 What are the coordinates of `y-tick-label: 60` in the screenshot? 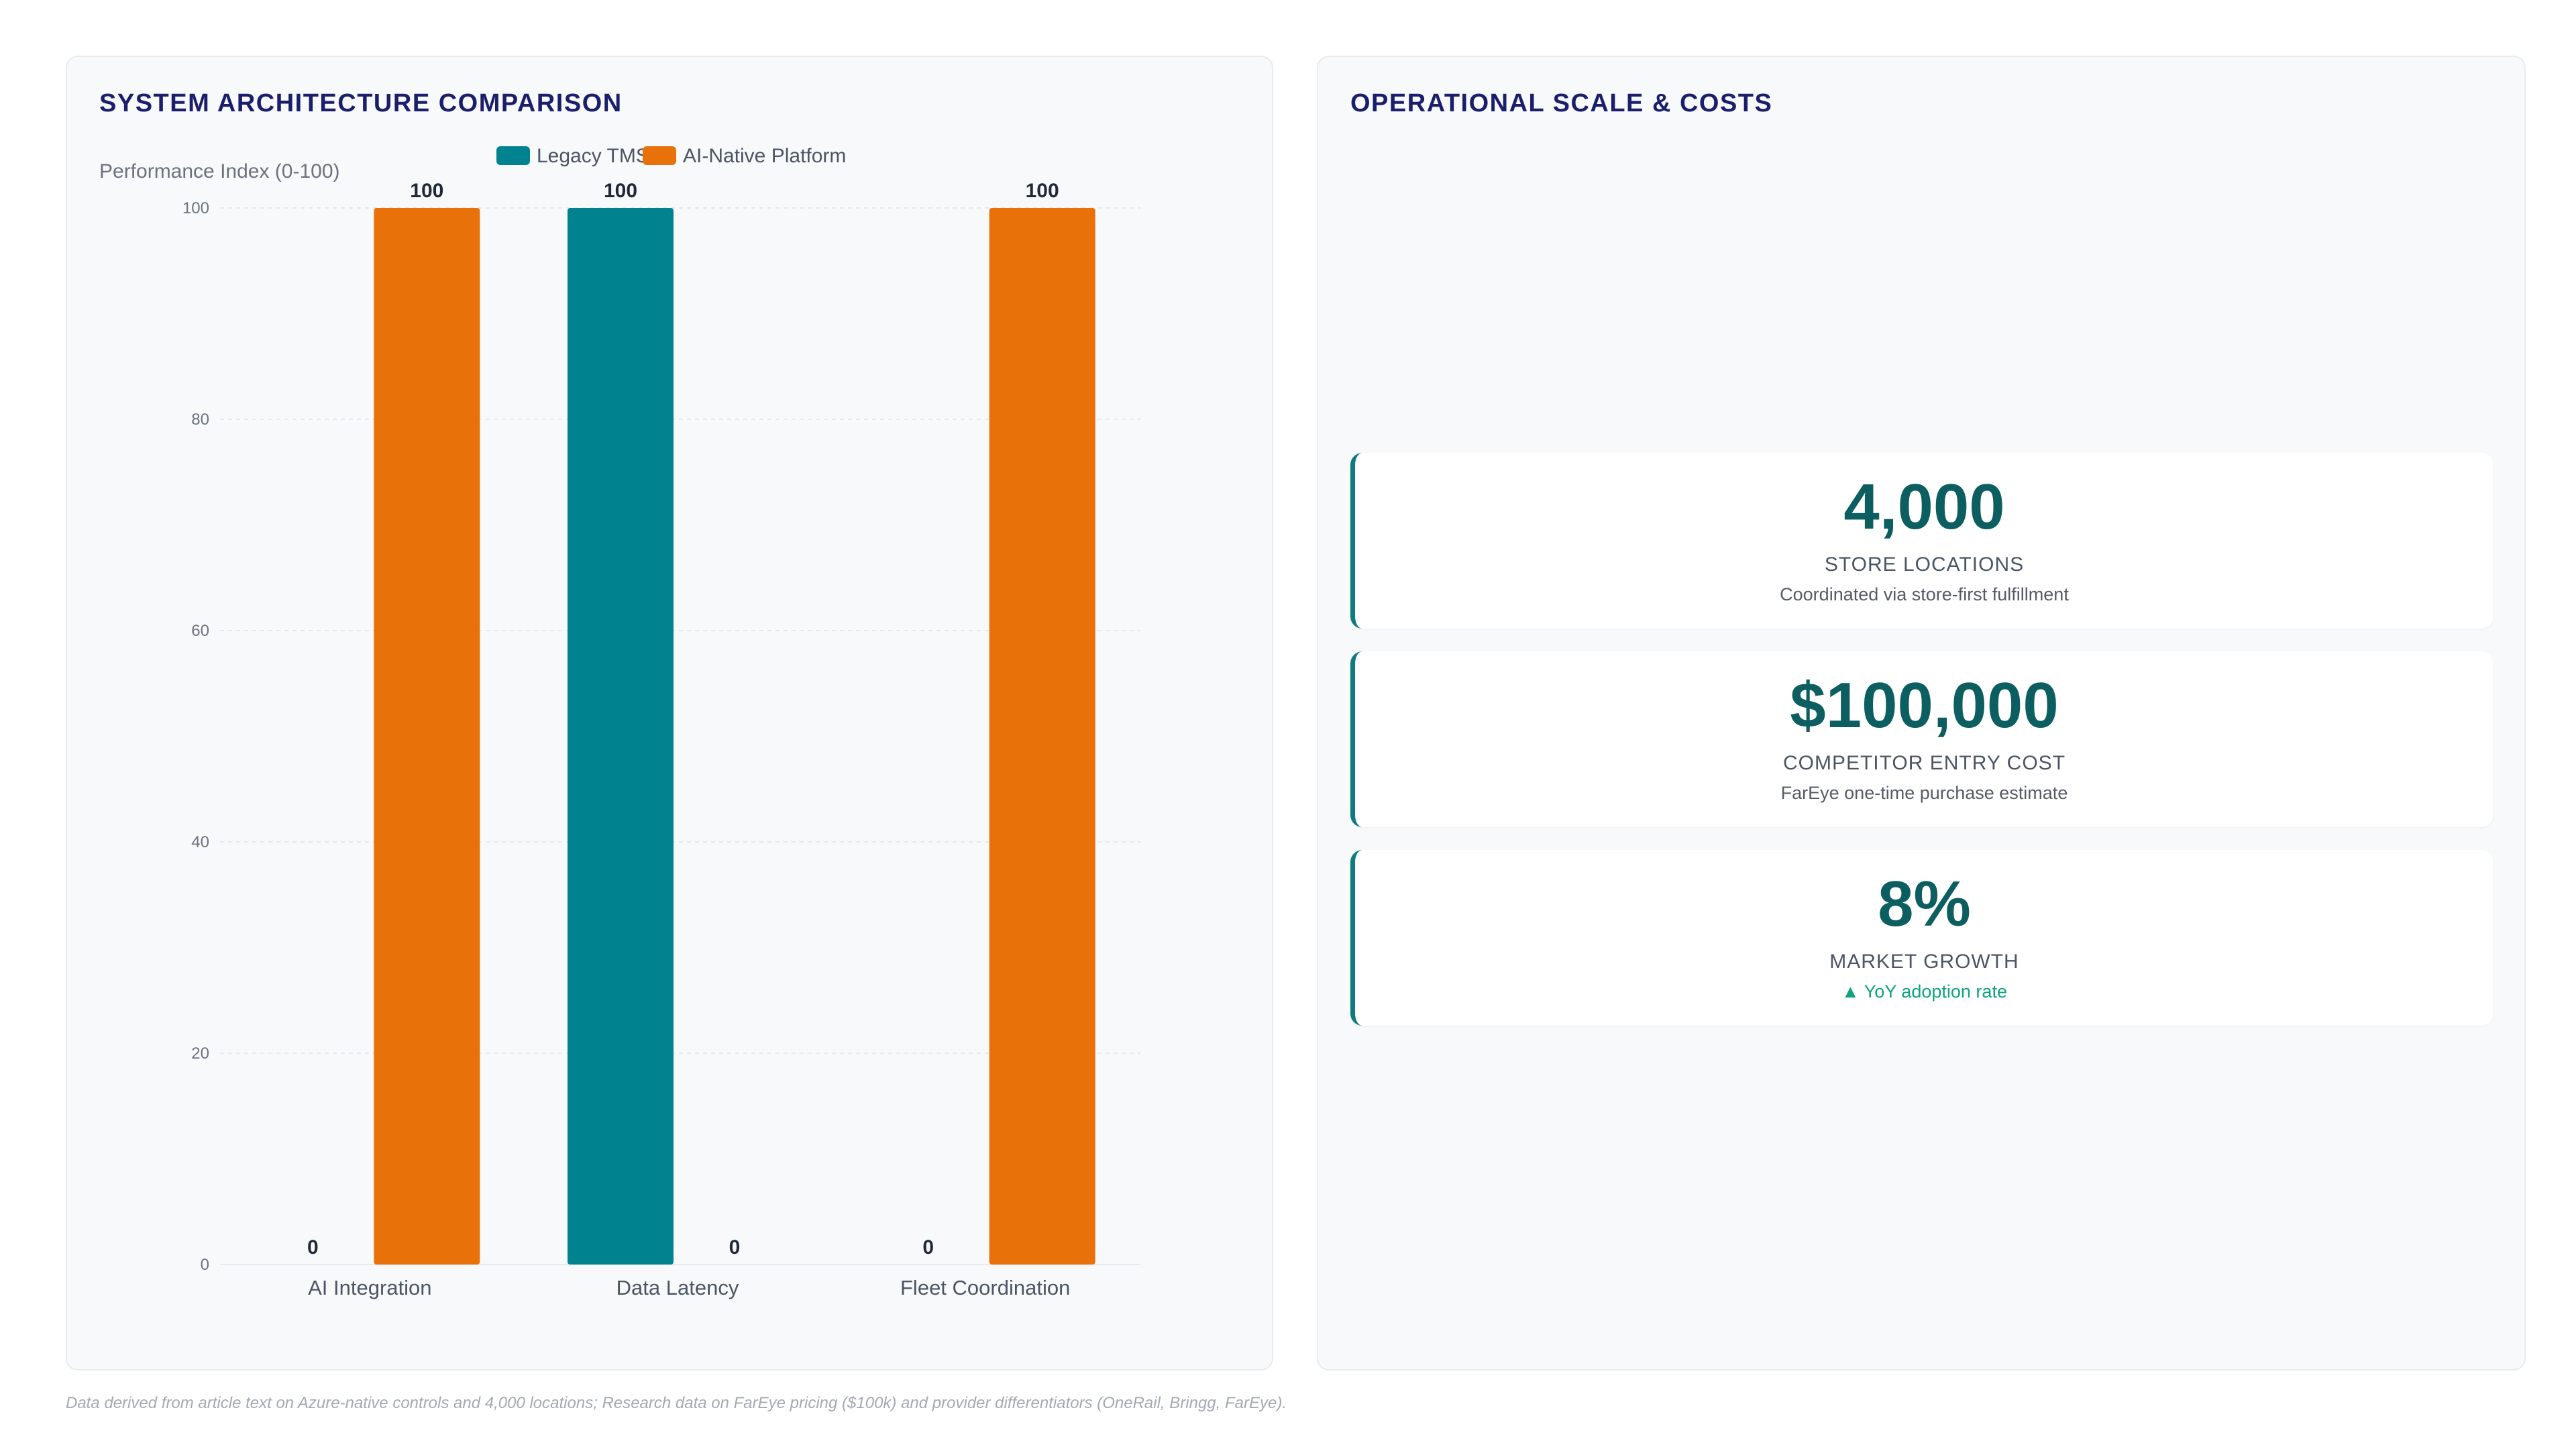 It's located at (200, 631).